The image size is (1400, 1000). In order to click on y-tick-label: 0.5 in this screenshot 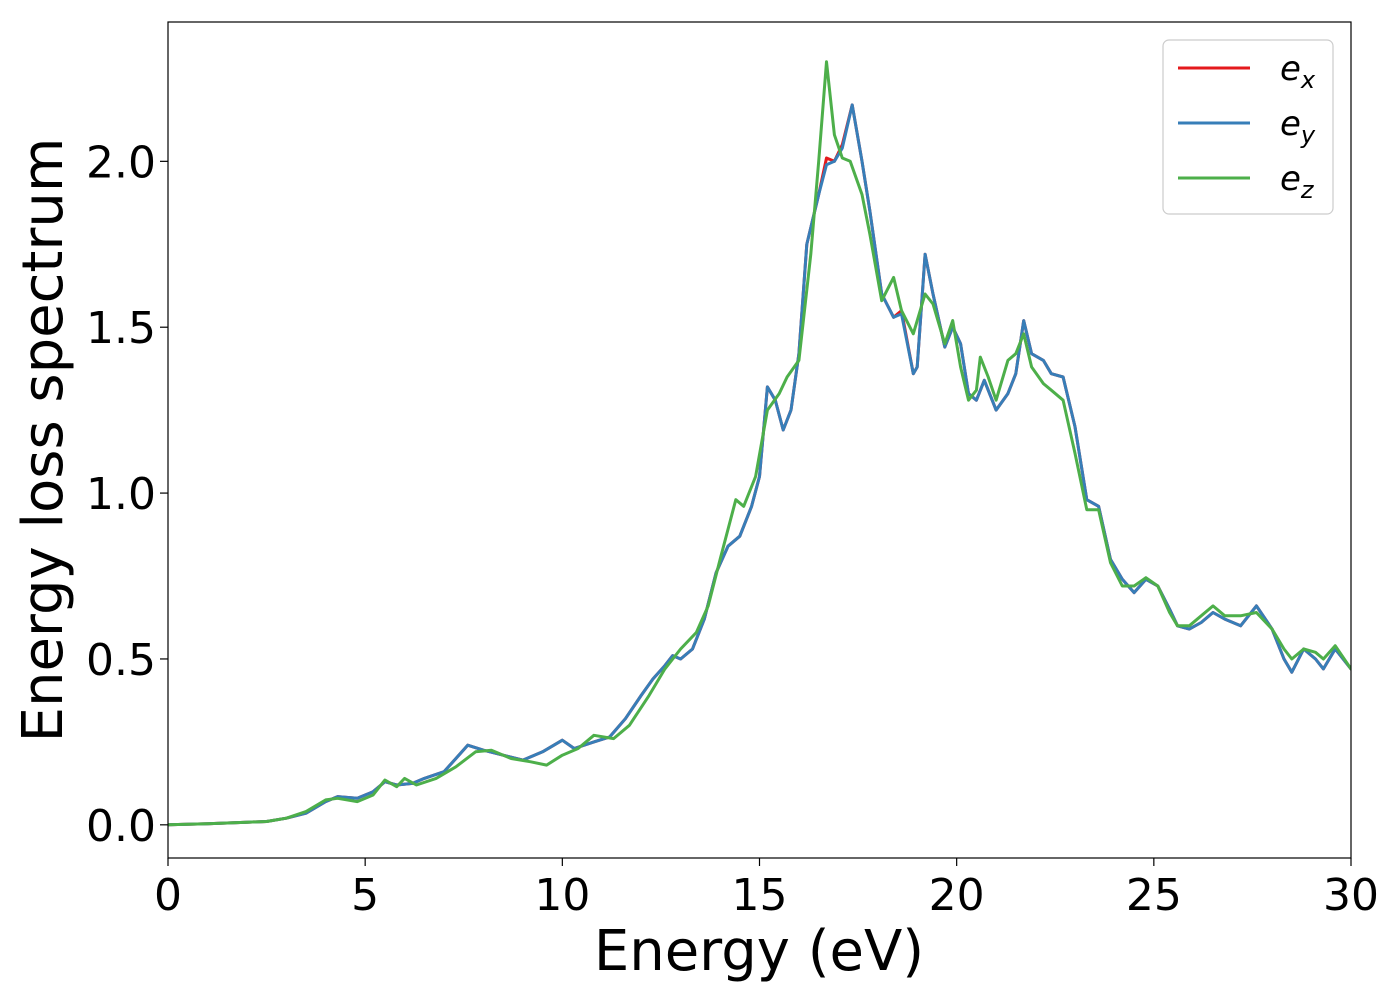, I will do `click(121, 660)`.